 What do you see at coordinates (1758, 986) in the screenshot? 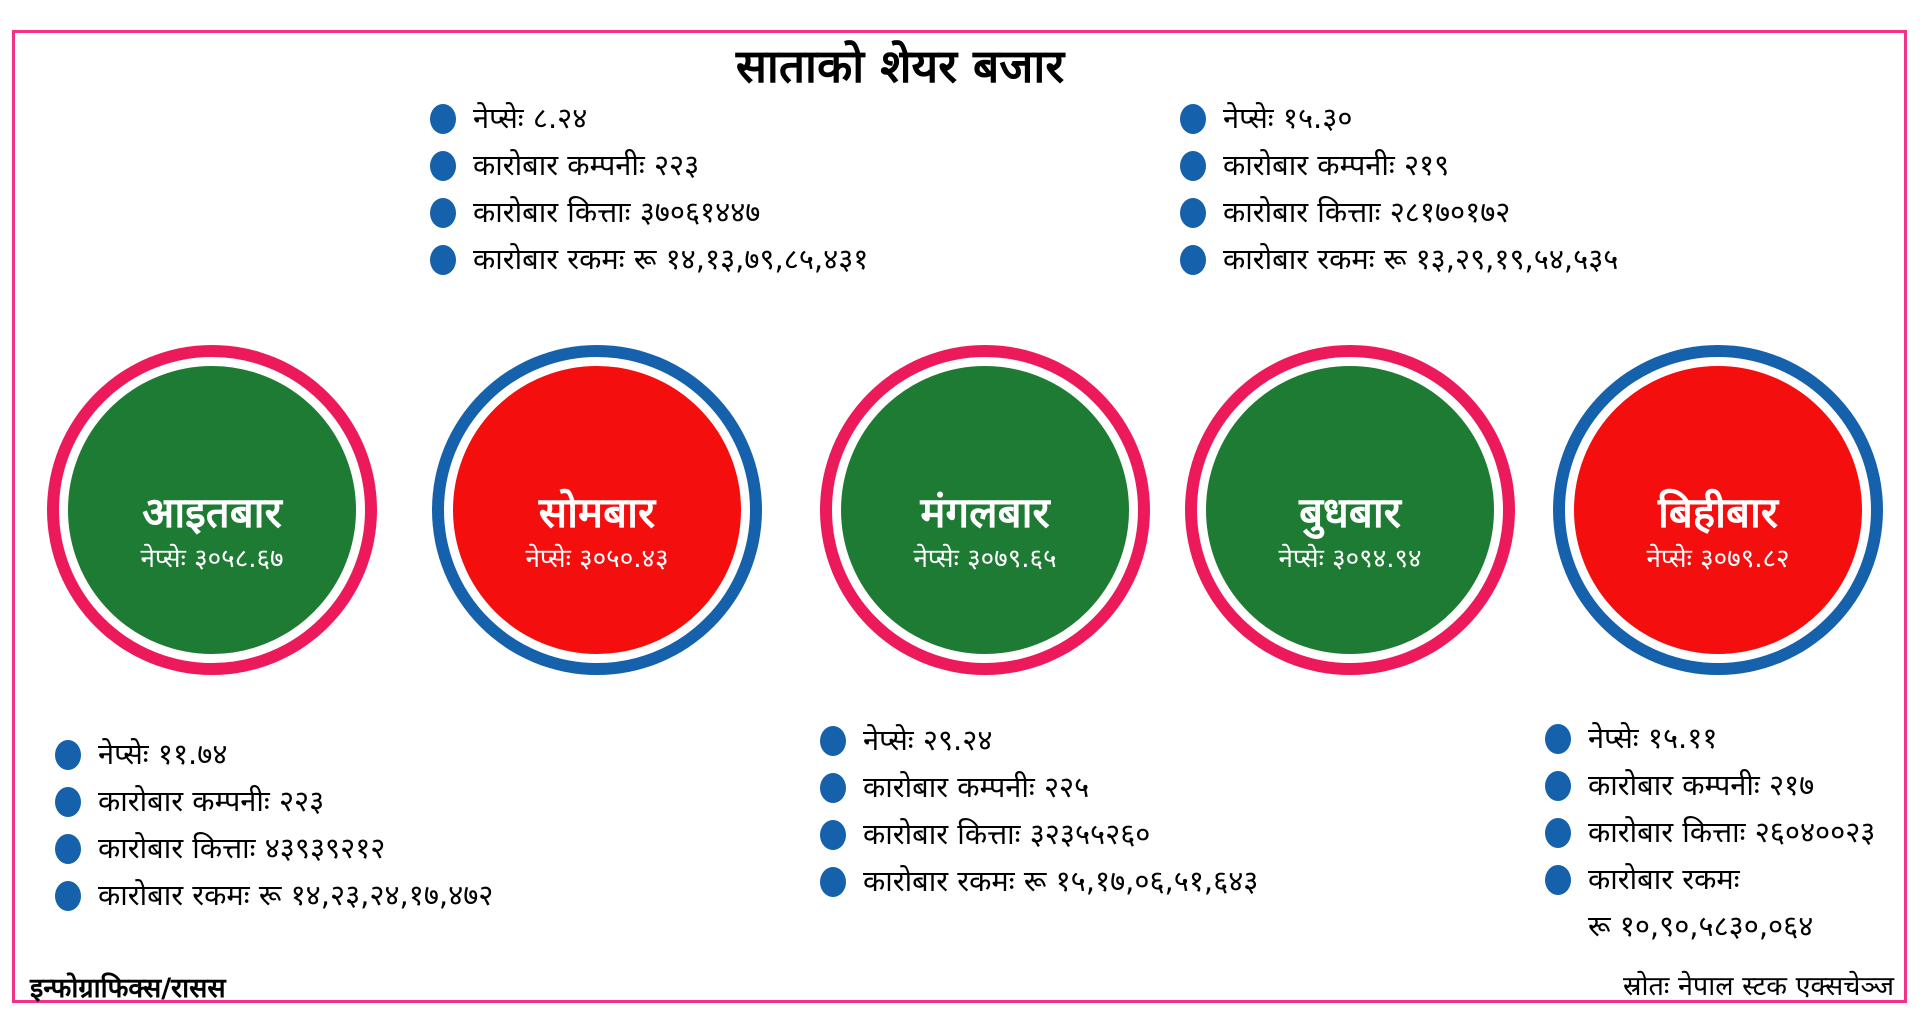
I see `source-credit: स्रोतः नेपाल स्टक एक्सचेञ्ज` at bounding box center [1758, 986].